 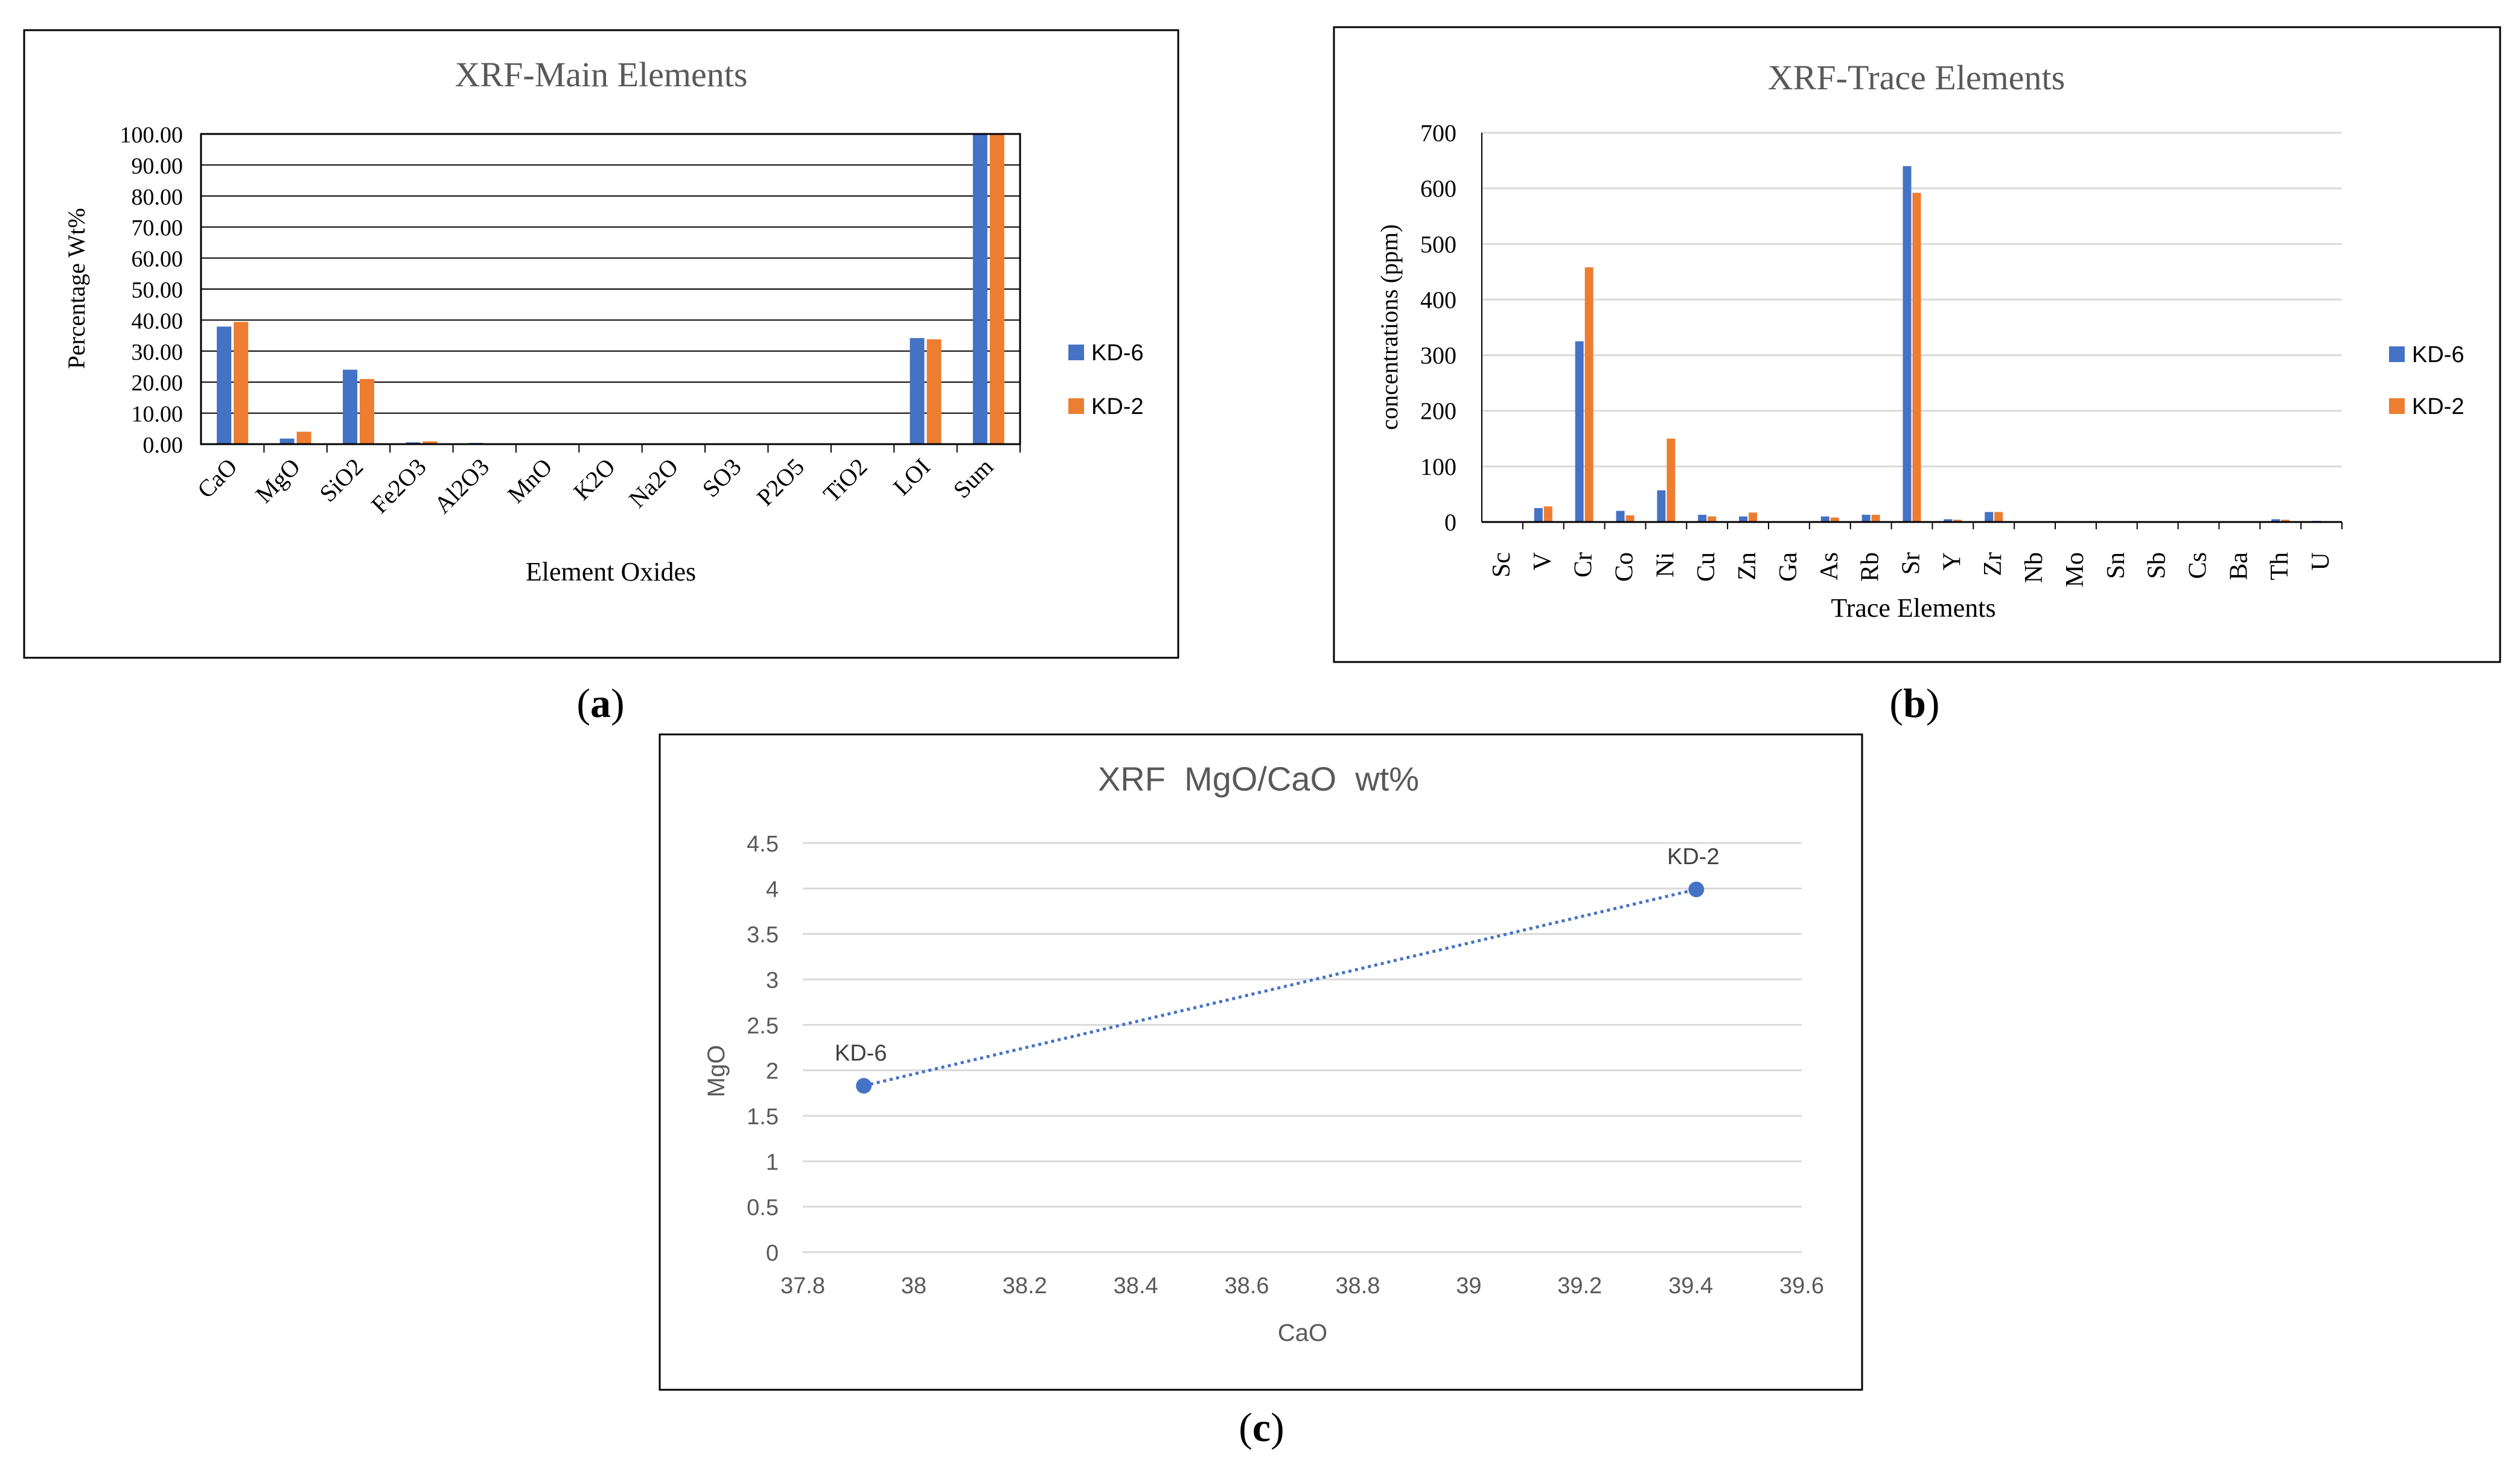 What do you see at coordinates (772, 980) in the screenshot?
I see `panel-c-y-tick-label: 3` at bounding box center [772, 980].